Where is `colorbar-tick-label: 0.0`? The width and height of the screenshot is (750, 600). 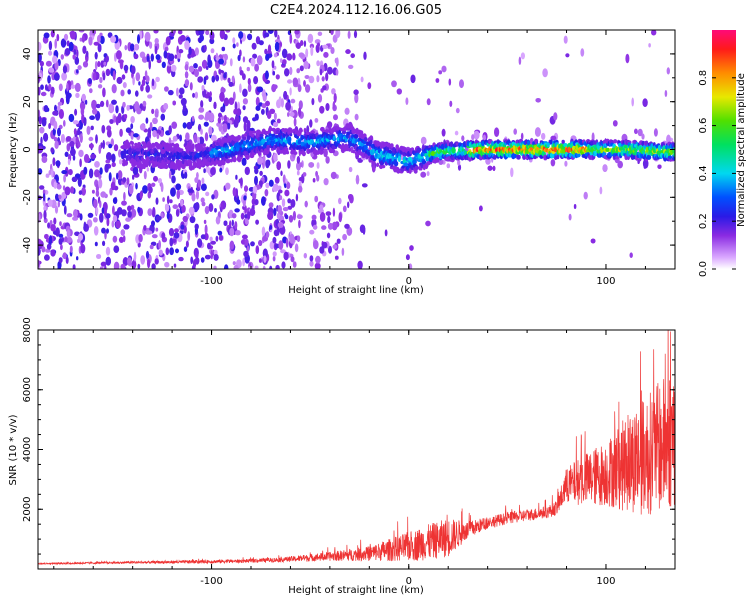 colorbar-tick-label: 0.0 is located at coordinates (703, 269).